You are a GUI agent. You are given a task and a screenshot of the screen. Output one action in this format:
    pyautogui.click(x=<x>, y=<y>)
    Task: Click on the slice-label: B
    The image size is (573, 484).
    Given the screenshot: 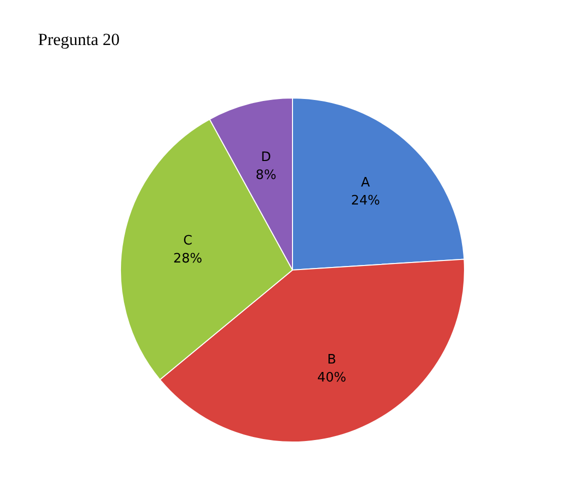 What is the action you would take?
    pyautogui.click(x=331, y=360)
    